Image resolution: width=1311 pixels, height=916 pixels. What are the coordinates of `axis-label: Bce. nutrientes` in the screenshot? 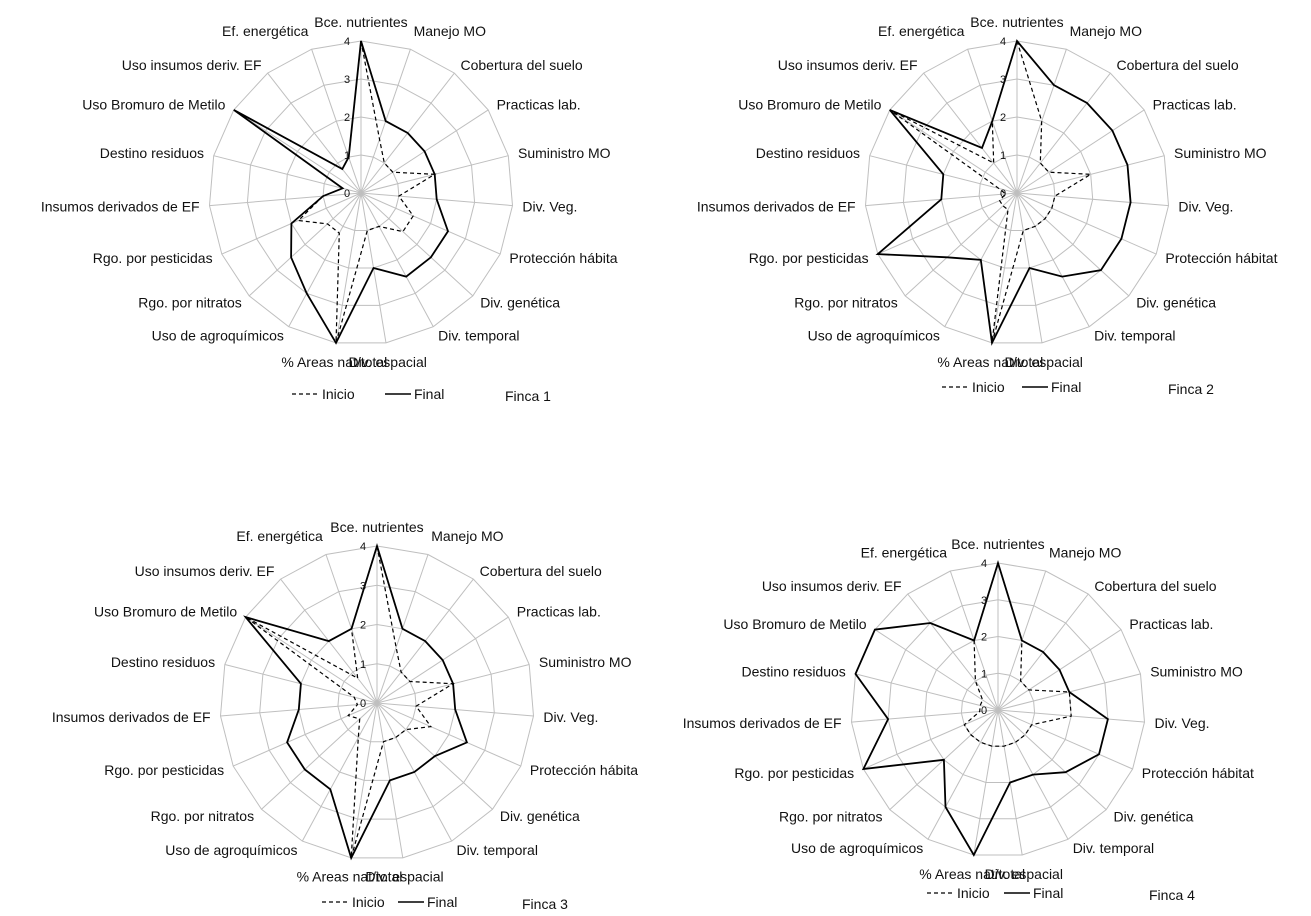 It's located at (376, 527).